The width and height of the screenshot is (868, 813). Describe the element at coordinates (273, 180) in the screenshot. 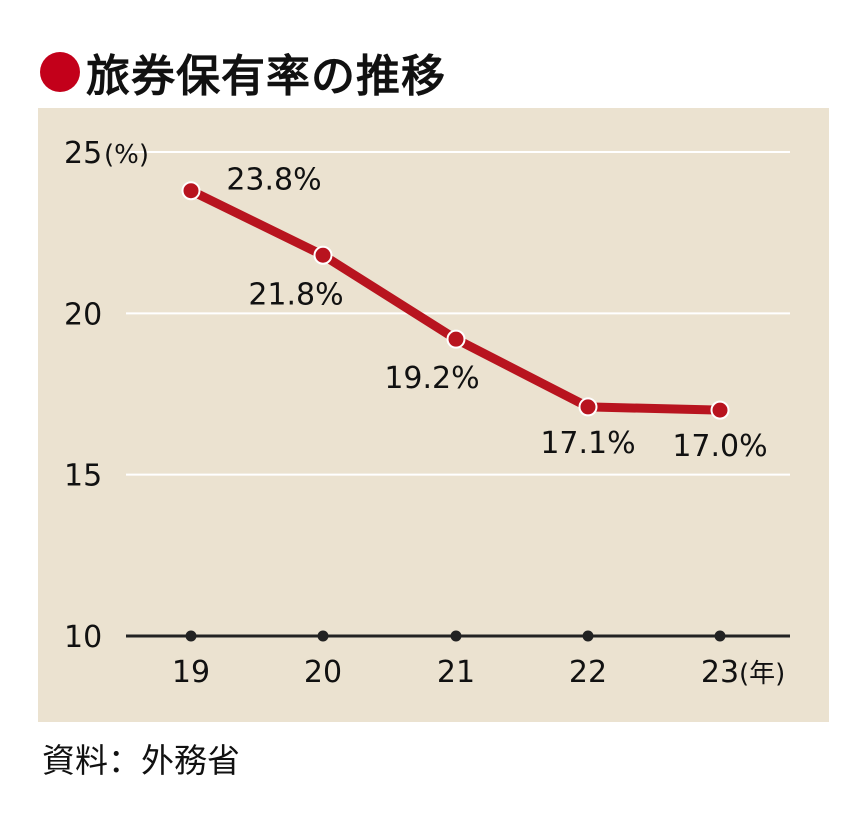

I see `data-label: 23.8%` at that location.